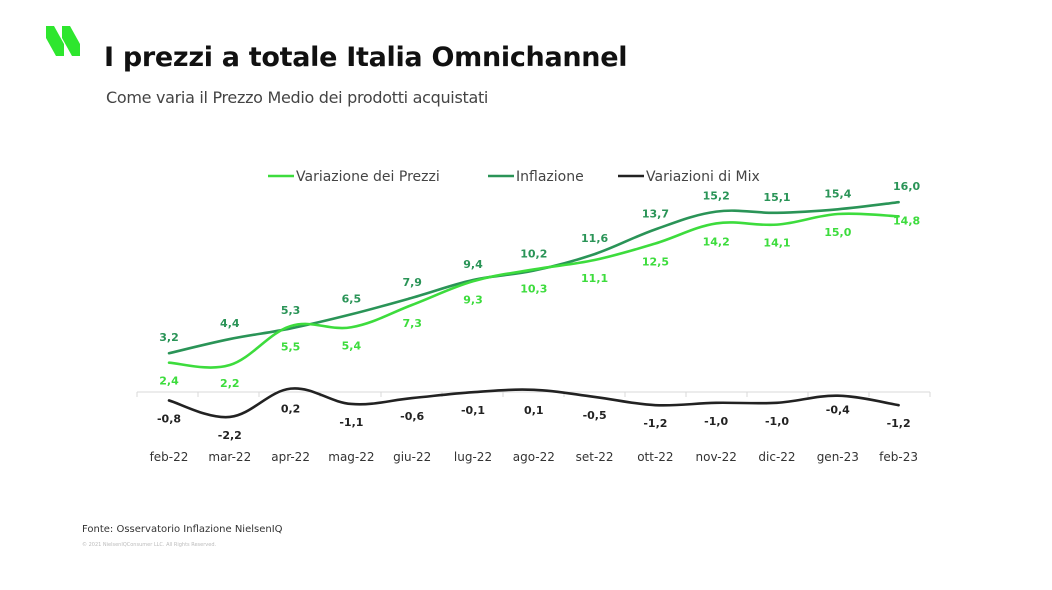 The image size is (1052, 590). I want to click on data-label-inflazione: 10,2, so click(533, 253).